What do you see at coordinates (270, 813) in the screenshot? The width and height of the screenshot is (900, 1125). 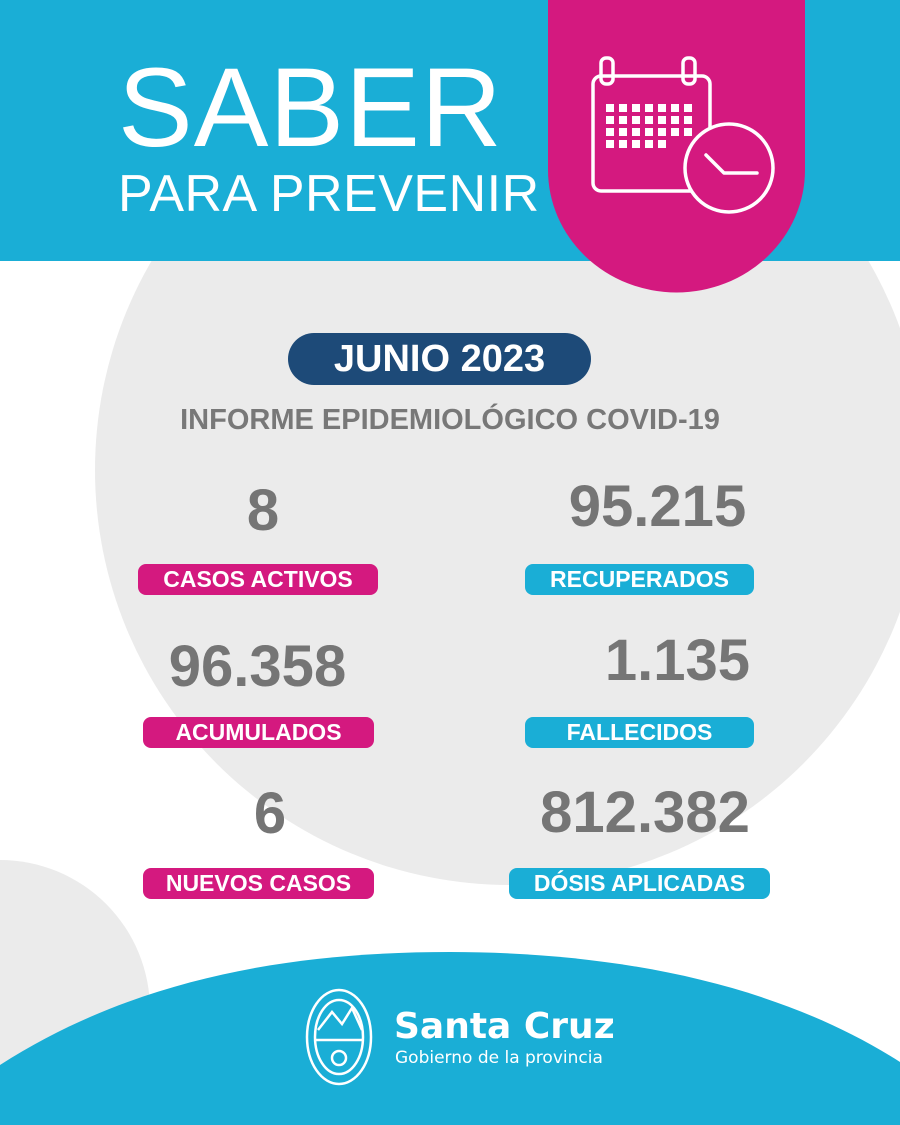 I see `stat-value-nuevos-casos: 6` at bounding box center [270, 813].